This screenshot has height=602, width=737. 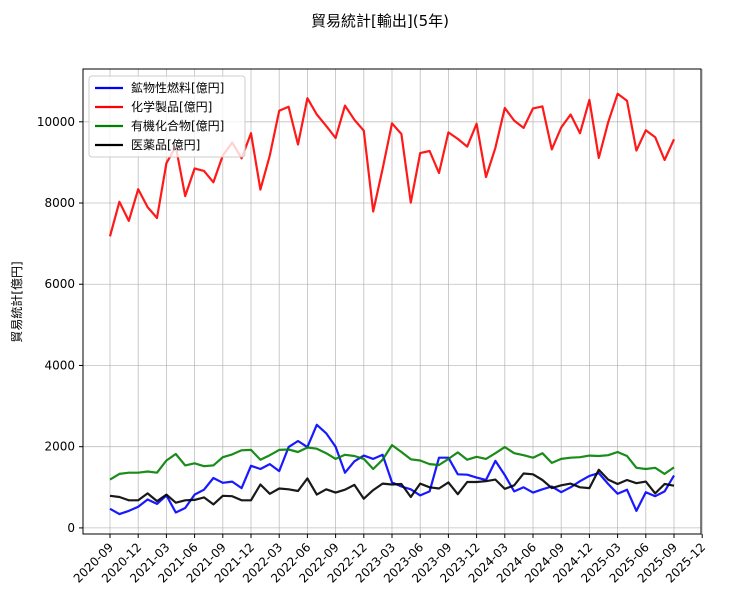 What do you see at coordinates (59, 203) in the screenshot?
I see `y-tick-label: 8000` at bounding box center [59, 203].